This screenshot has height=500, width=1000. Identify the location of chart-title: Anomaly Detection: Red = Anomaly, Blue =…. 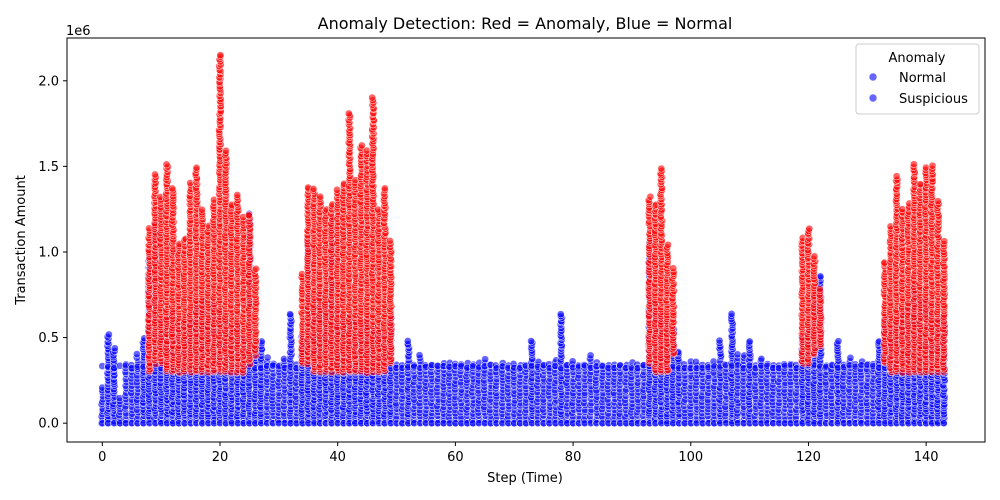
(525, 23).